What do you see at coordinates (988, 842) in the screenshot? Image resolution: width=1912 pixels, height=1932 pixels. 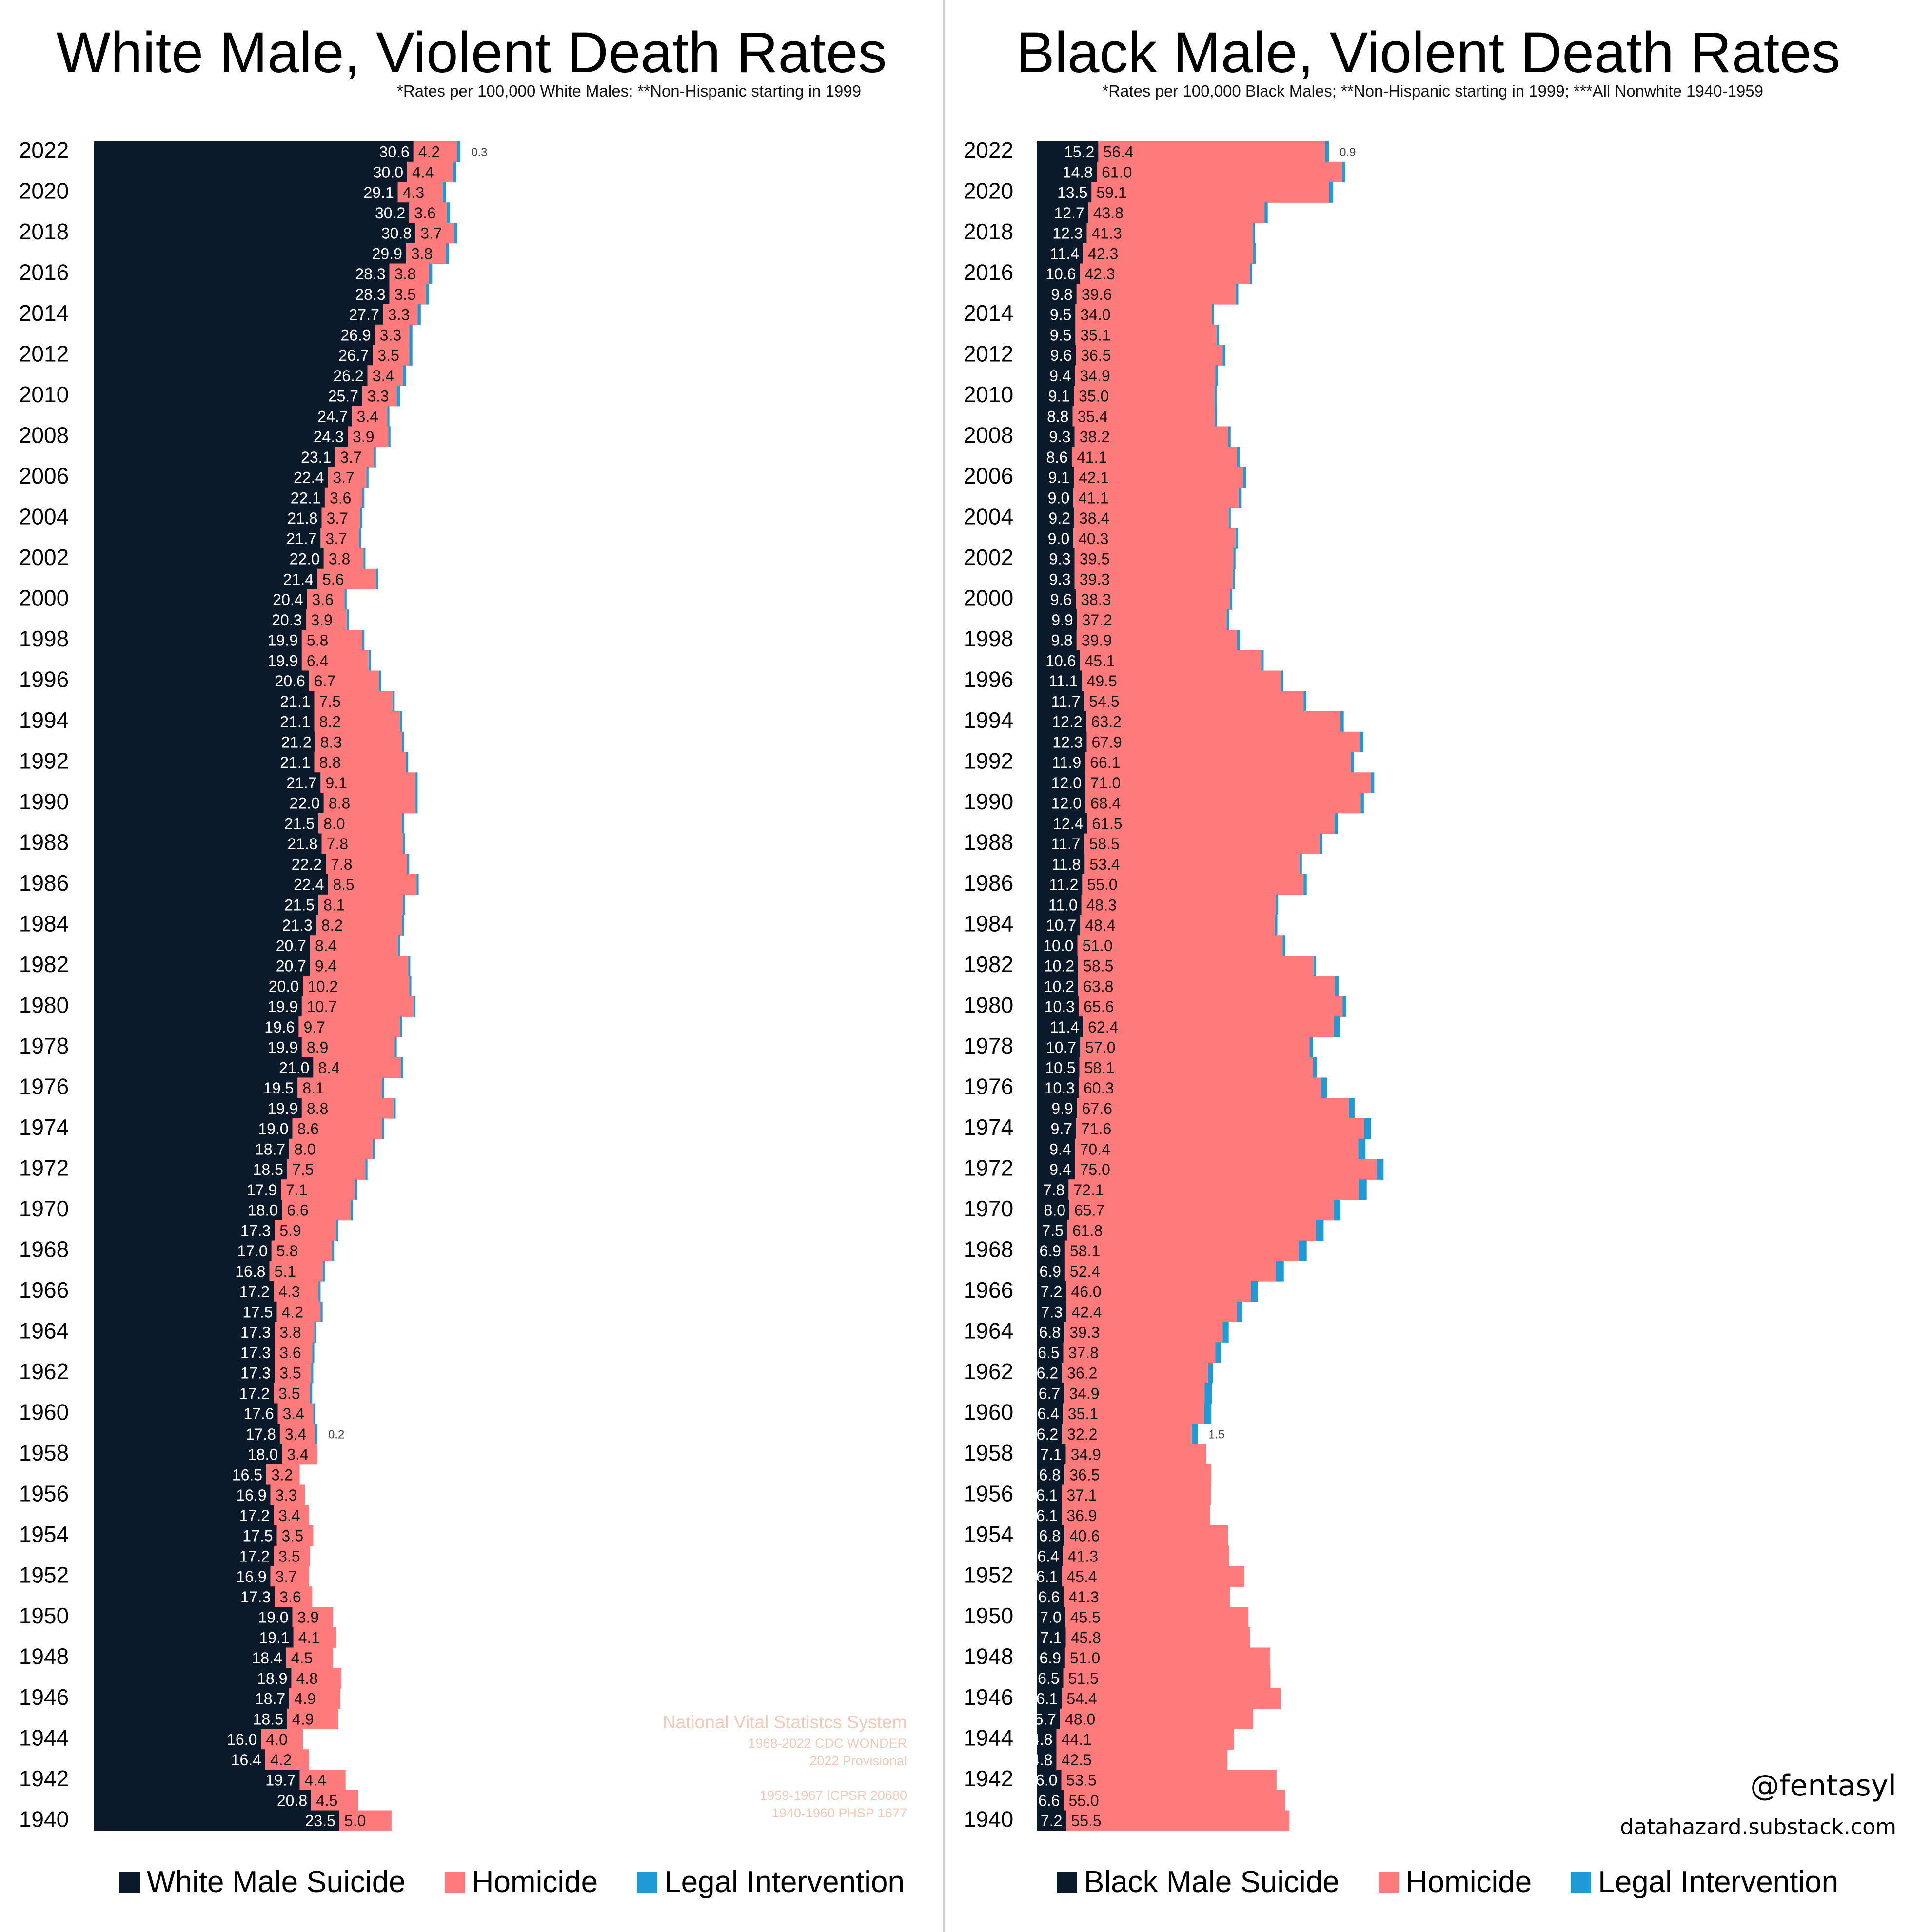 I see `year-tick-label: 1988` at bounding box center [988, 842].